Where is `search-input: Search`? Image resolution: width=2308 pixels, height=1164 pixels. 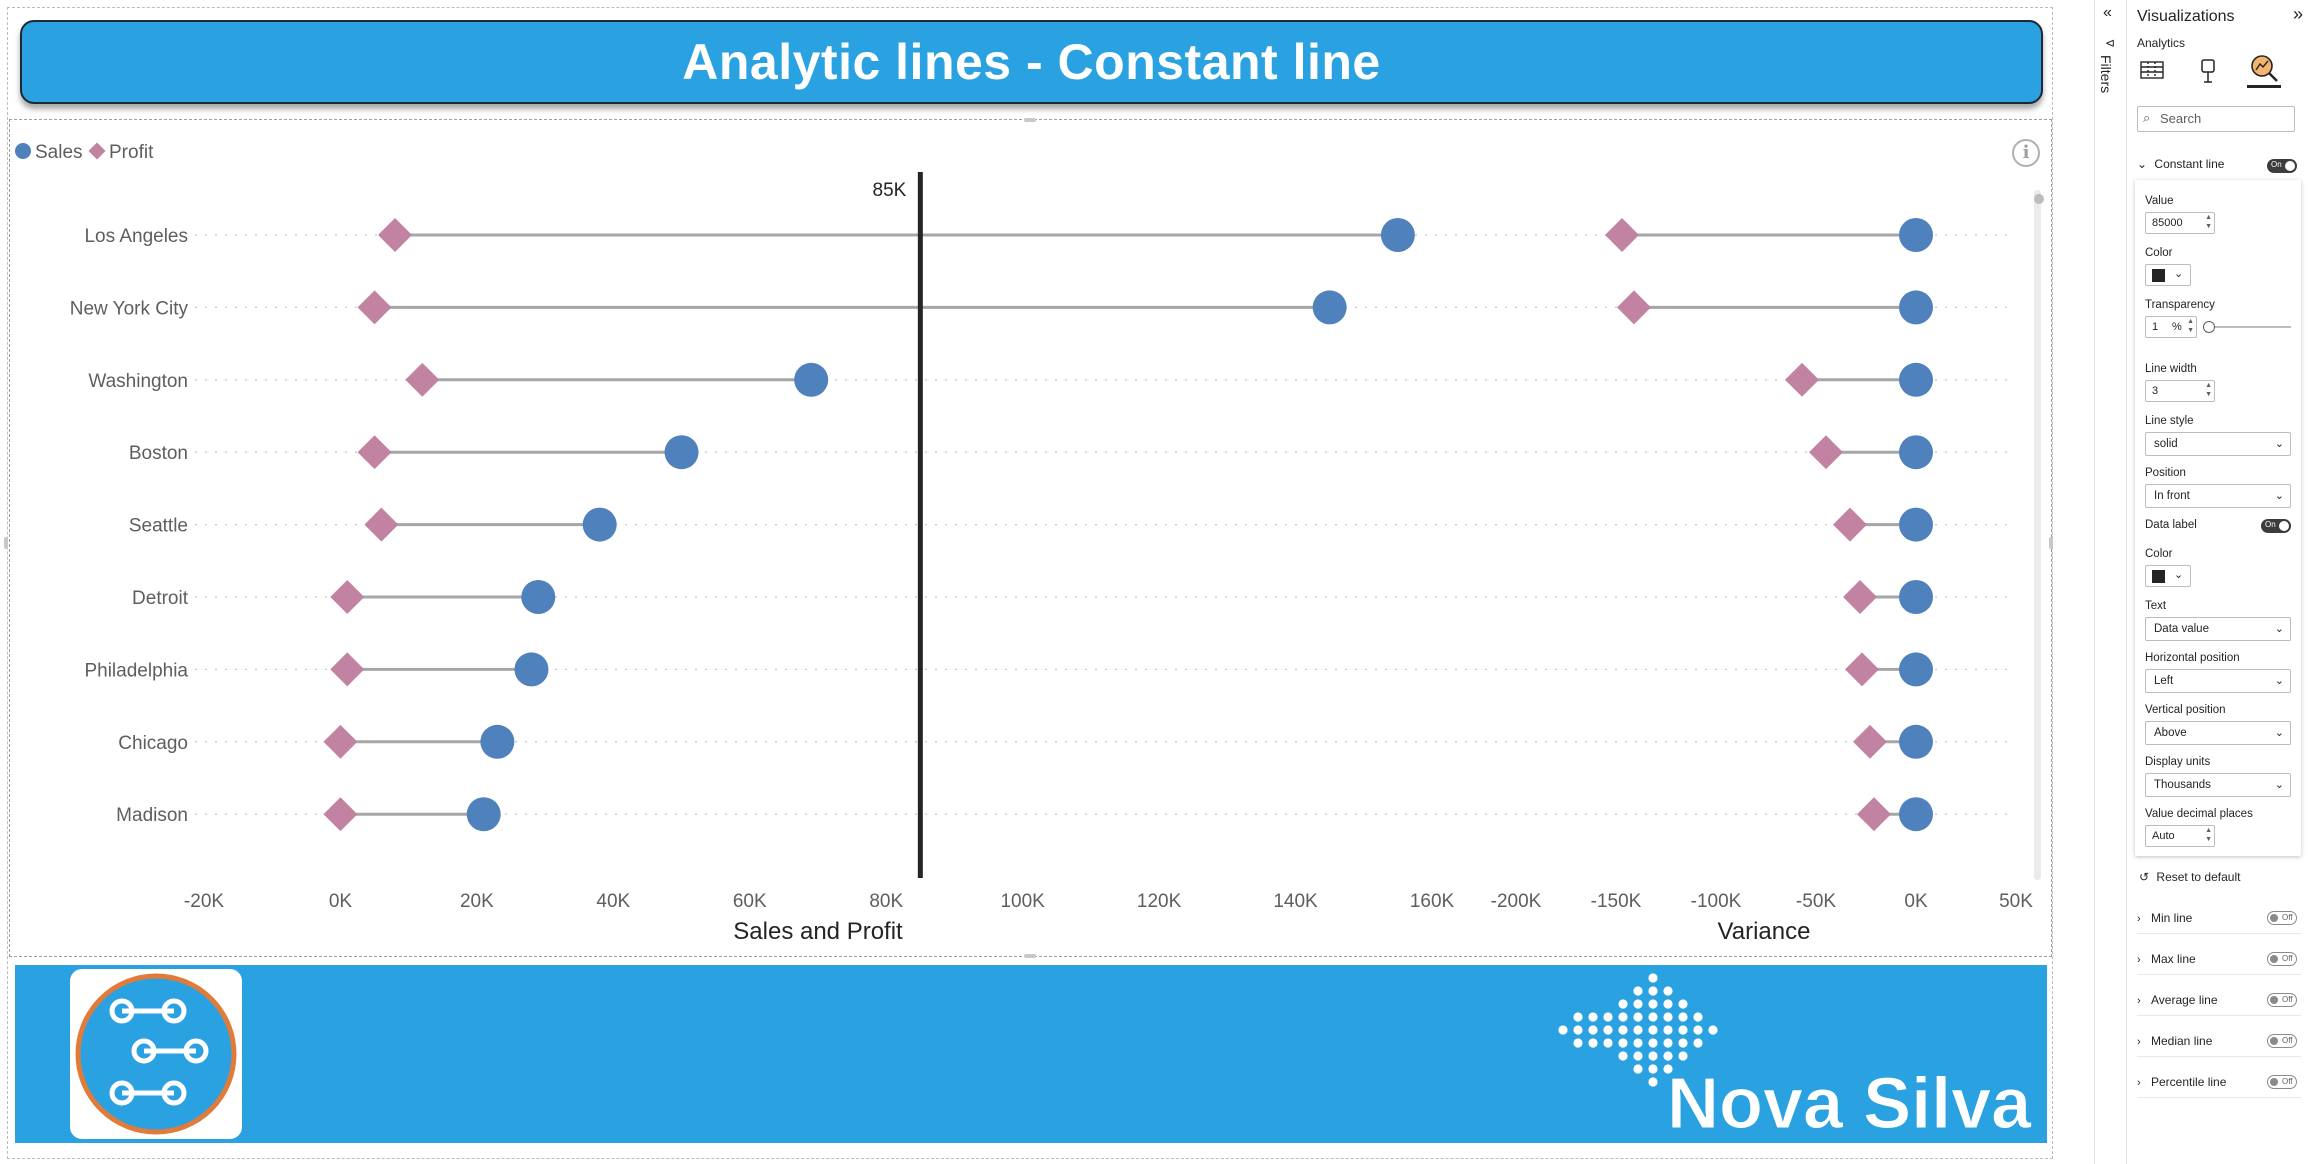
search-input: Search is located at coordinates (2216, 119).